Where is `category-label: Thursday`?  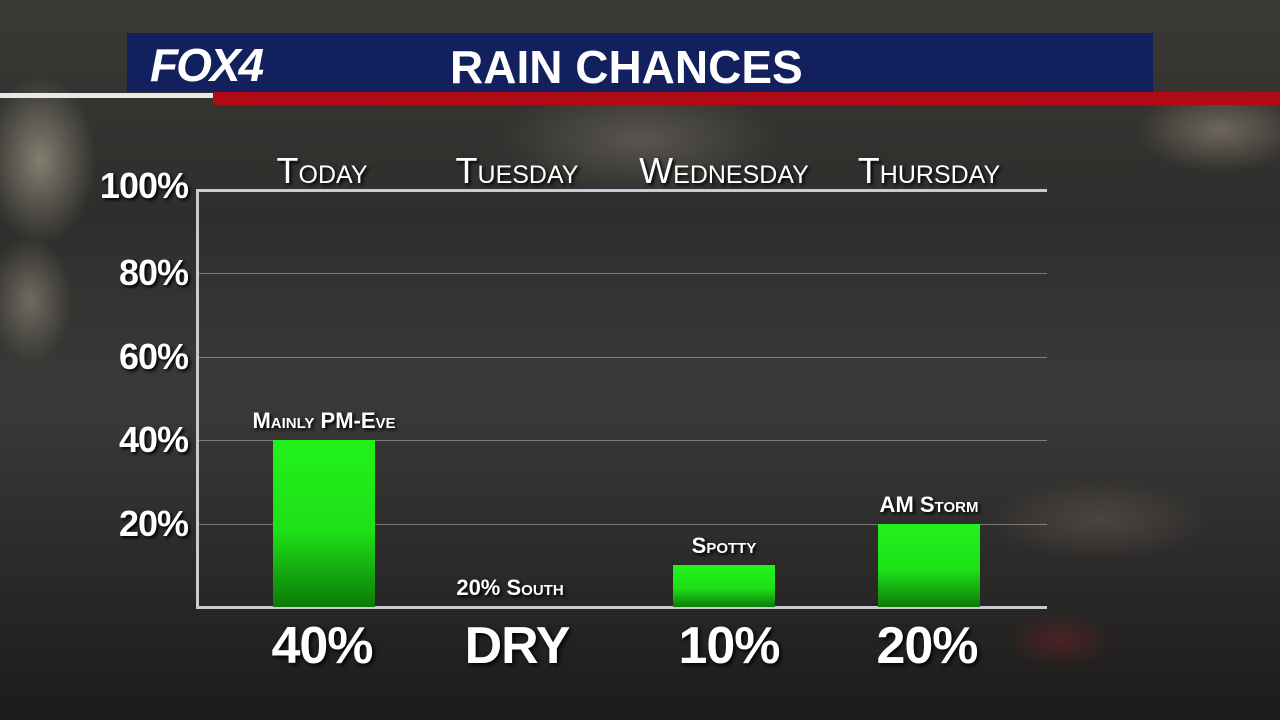
category-label: Thursday is located at coordinates (929, 170).